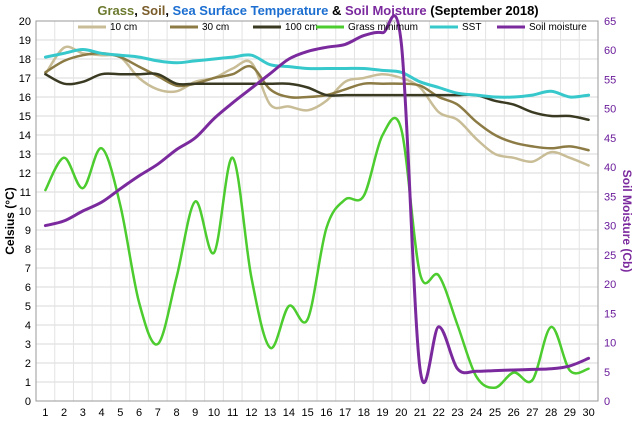 The height and width of the screenshot is (421, 635). What do you see at coordinates (28, 231) in the screenshot?
I see `left-tick-label: 9` at bounding box center [28, 231].